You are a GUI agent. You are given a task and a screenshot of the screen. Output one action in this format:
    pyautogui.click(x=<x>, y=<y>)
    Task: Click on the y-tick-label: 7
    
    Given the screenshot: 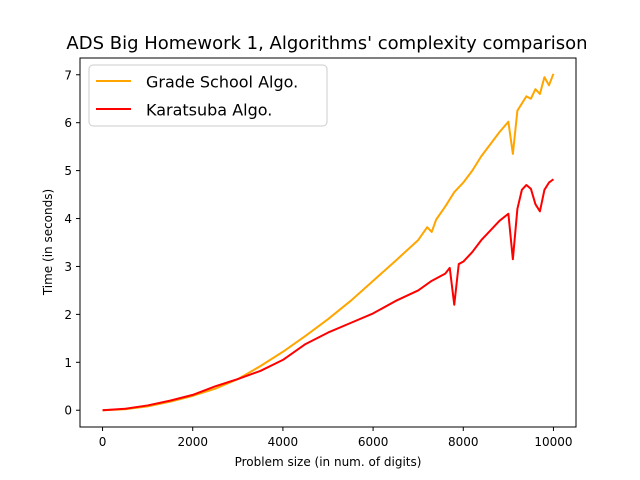 What is the action you would take?
    pyautogui.click(x=68, y=75)
    